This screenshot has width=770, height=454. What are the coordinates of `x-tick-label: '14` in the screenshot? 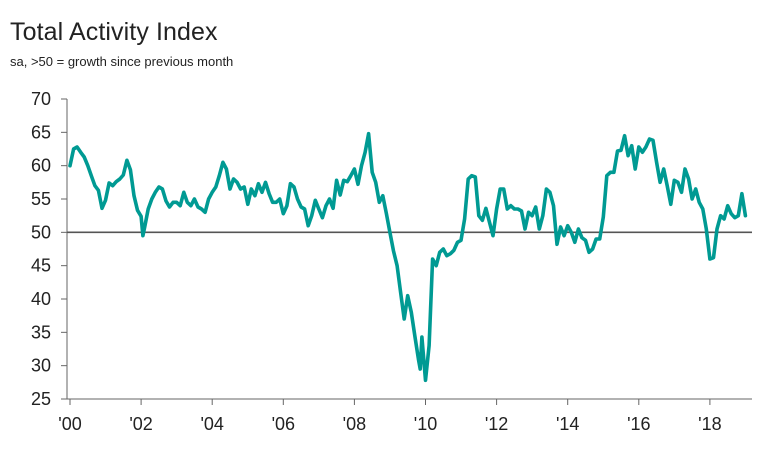 It's located at (567, 424).